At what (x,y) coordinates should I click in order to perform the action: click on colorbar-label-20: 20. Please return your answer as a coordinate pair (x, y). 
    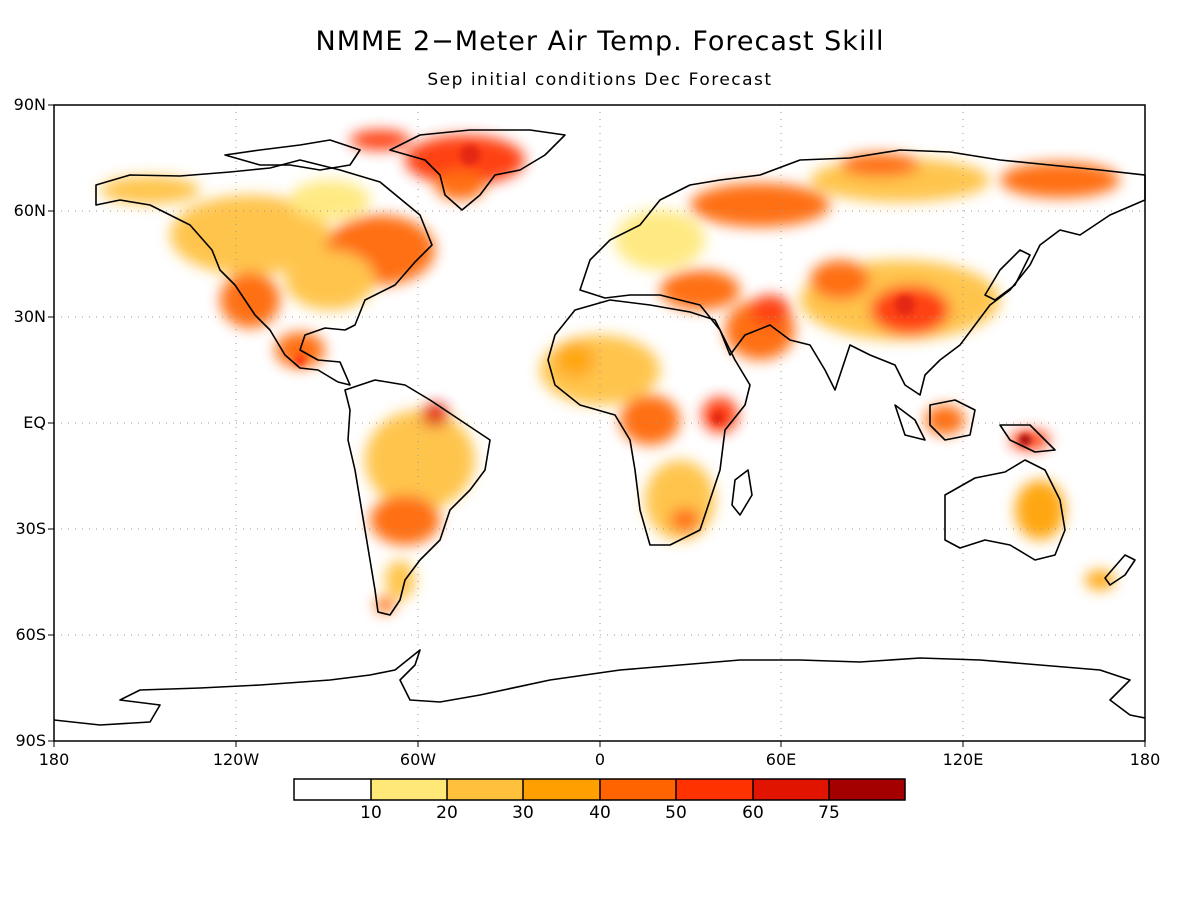
    Looking at the image, I should click on (447, 813).